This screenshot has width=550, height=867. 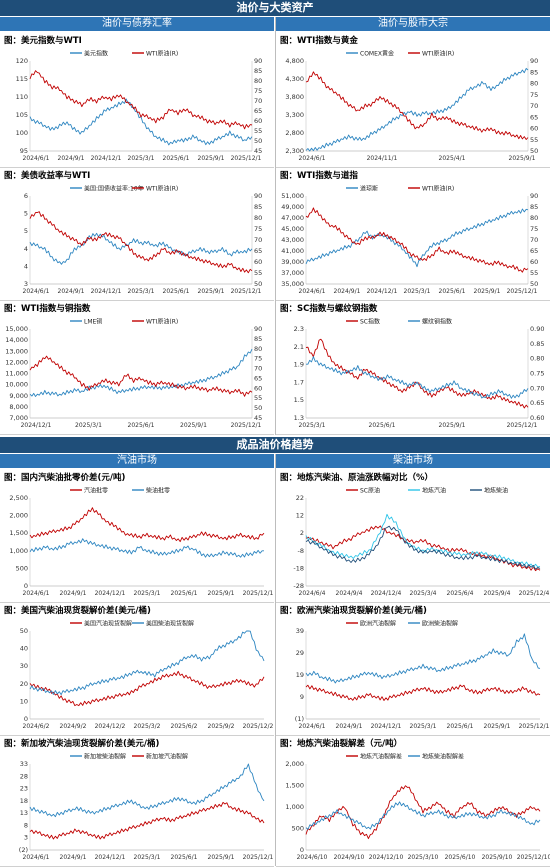 What do you see at coordinates (434, 491) in the screenshot?
I see `legend-label: 地炼汽油` at bounding box center [434, 491].